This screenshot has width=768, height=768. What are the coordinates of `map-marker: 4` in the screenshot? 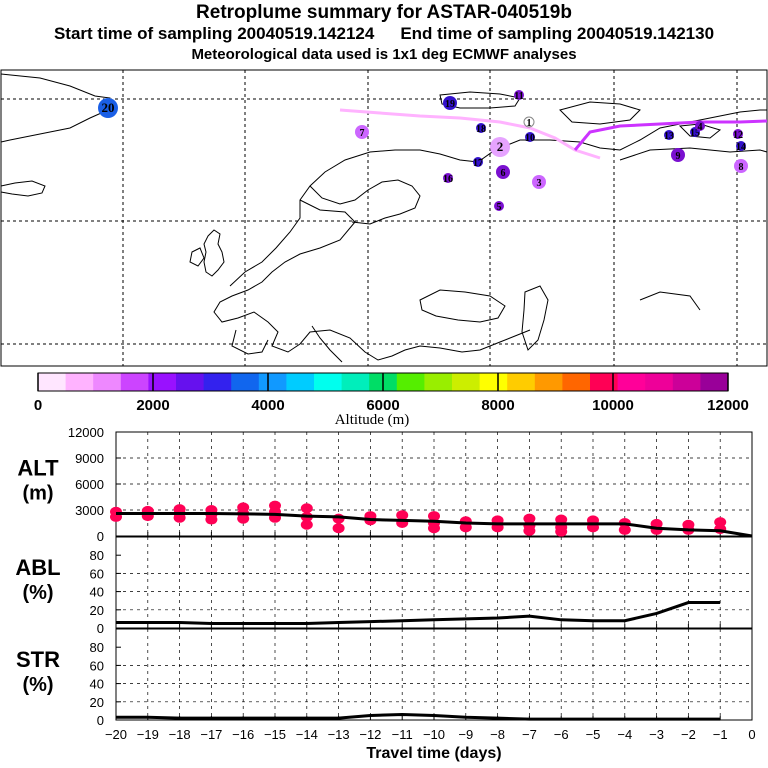 It's located at (700, 127).